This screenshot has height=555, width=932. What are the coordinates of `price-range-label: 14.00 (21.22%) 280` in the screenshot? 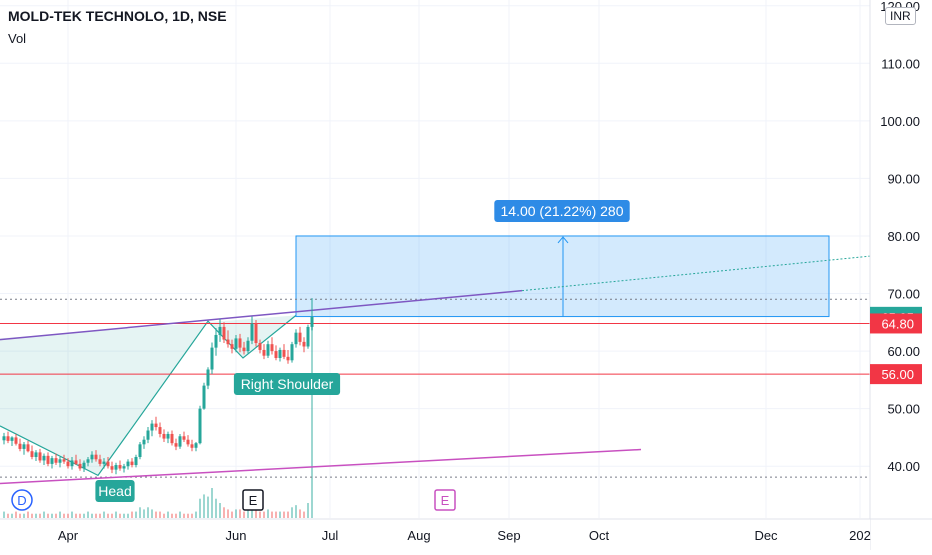 It's located at (562, 211).